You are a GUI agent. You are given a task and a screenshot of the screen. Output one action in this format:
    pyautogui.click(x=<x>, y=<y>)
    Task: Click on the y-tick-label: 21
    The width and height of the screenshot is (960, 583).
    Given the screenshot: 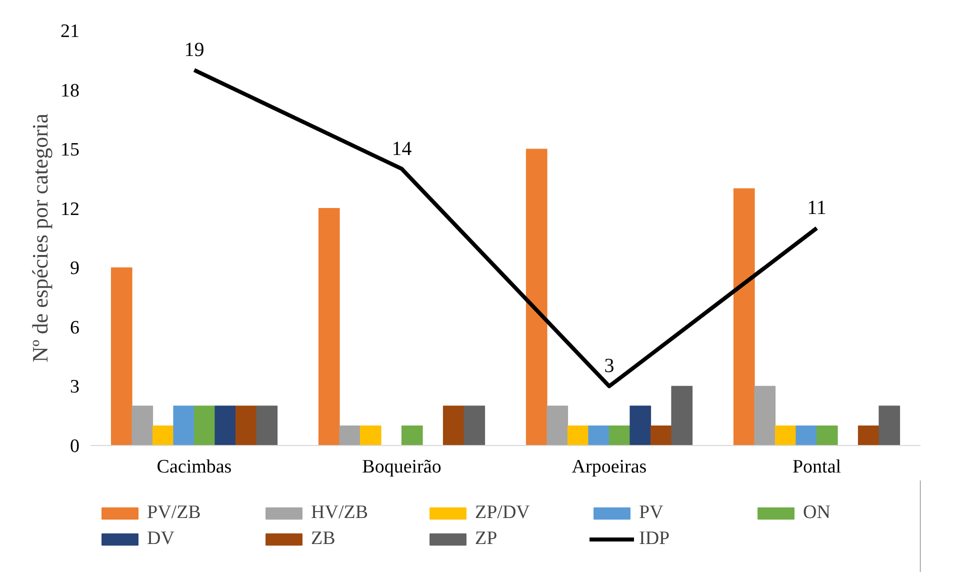 What is the action you would take?
    pyautogui.click(x=70, y=31)
    